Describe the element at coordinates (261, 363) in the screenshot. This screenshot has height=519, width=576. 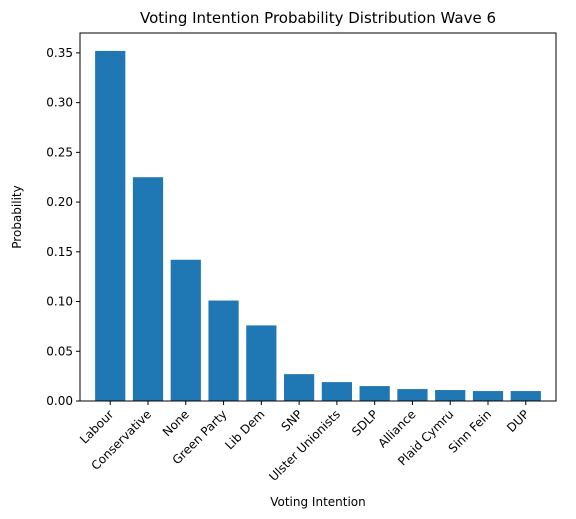
I see `bar-lib-dem` at that location.